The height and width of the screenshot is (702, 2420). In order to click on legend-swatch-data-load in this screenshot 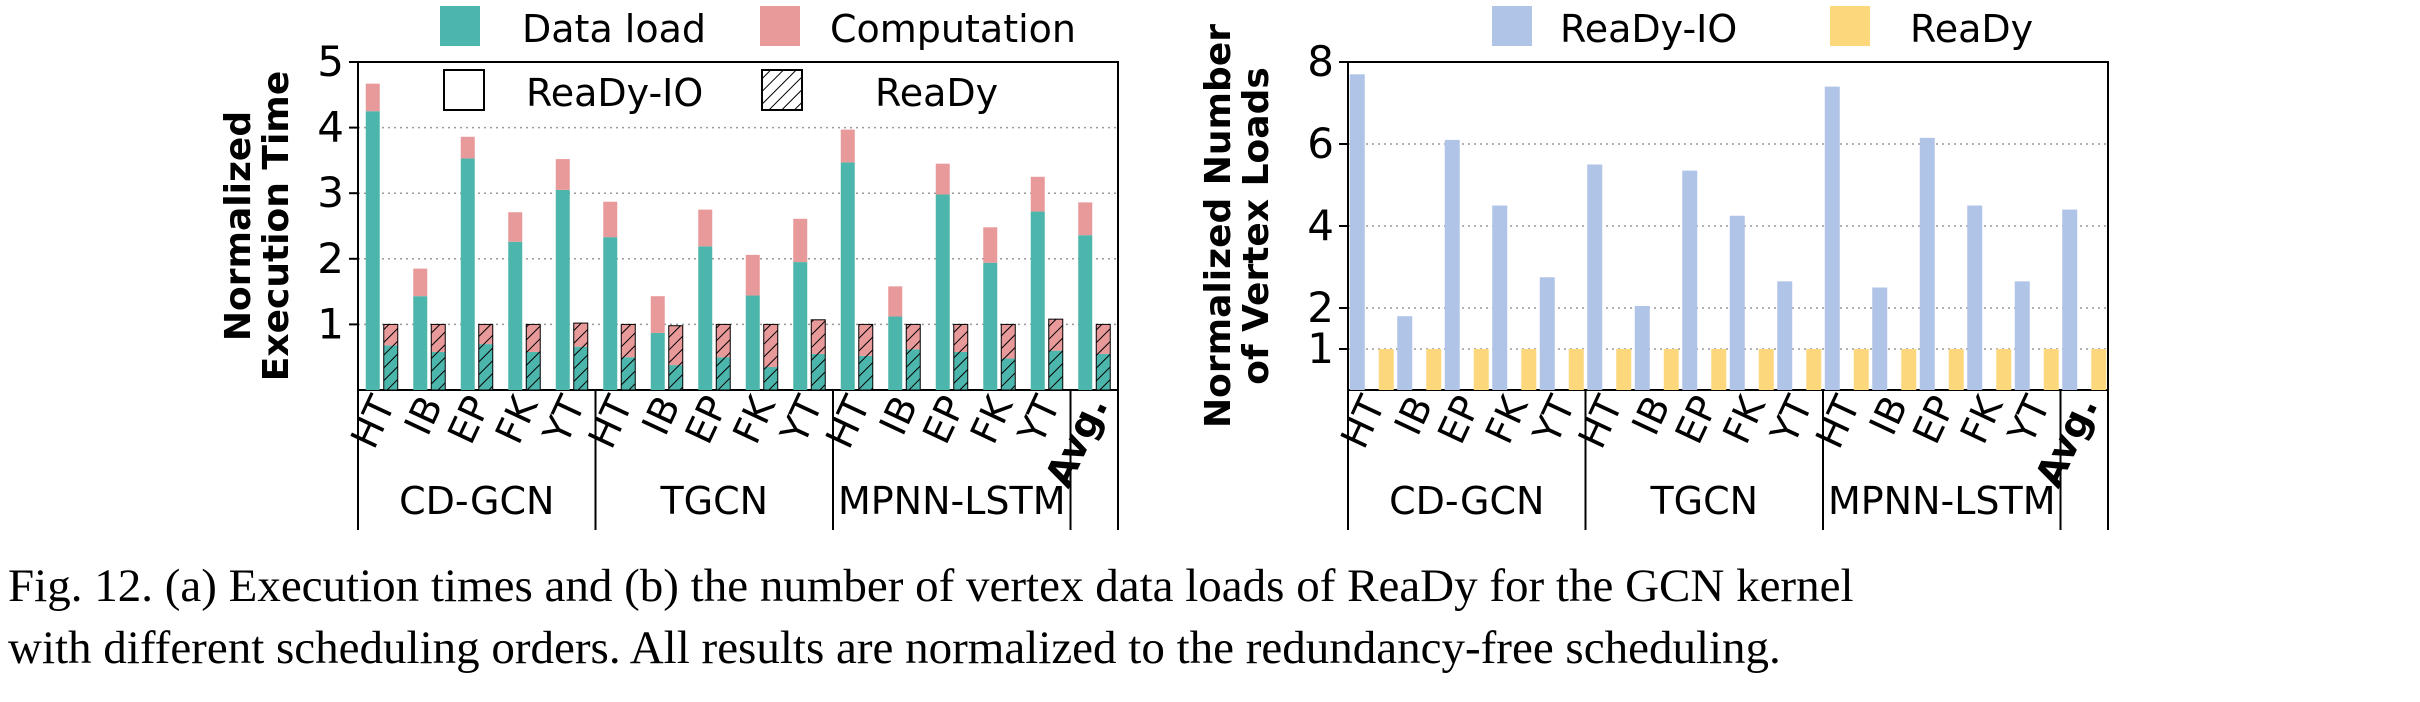, I will do `click(460, 26)`.